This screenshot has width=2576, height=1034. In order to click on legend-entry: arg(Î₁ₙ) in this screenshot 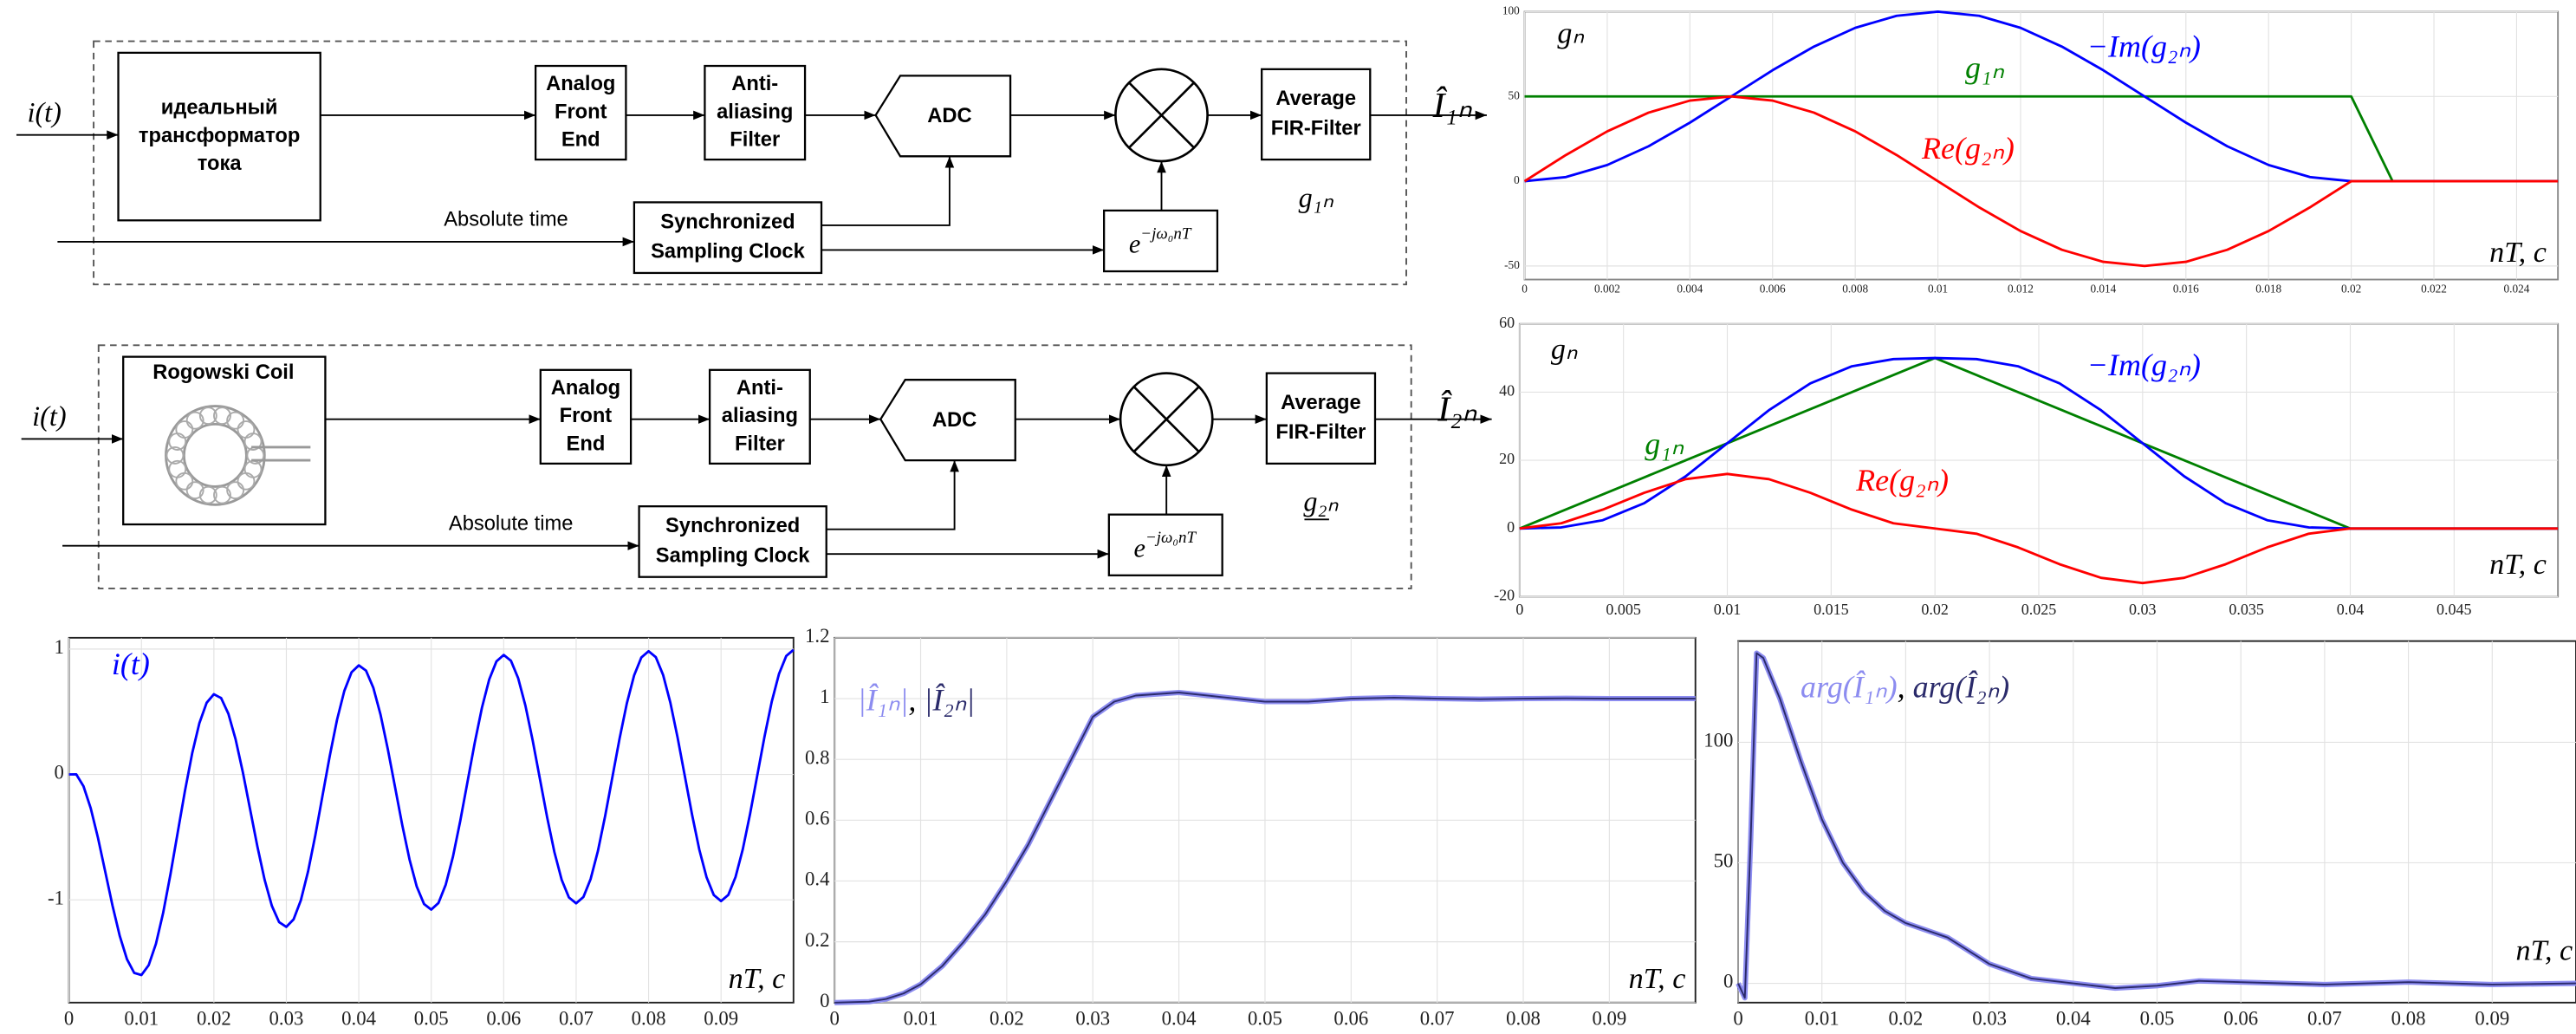, I will do `click(1849, 687)`.